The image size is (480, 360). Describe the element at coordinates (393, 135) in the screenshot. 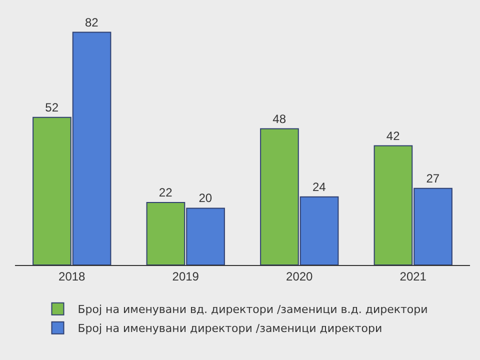

I see `data-label: 42` at that location.